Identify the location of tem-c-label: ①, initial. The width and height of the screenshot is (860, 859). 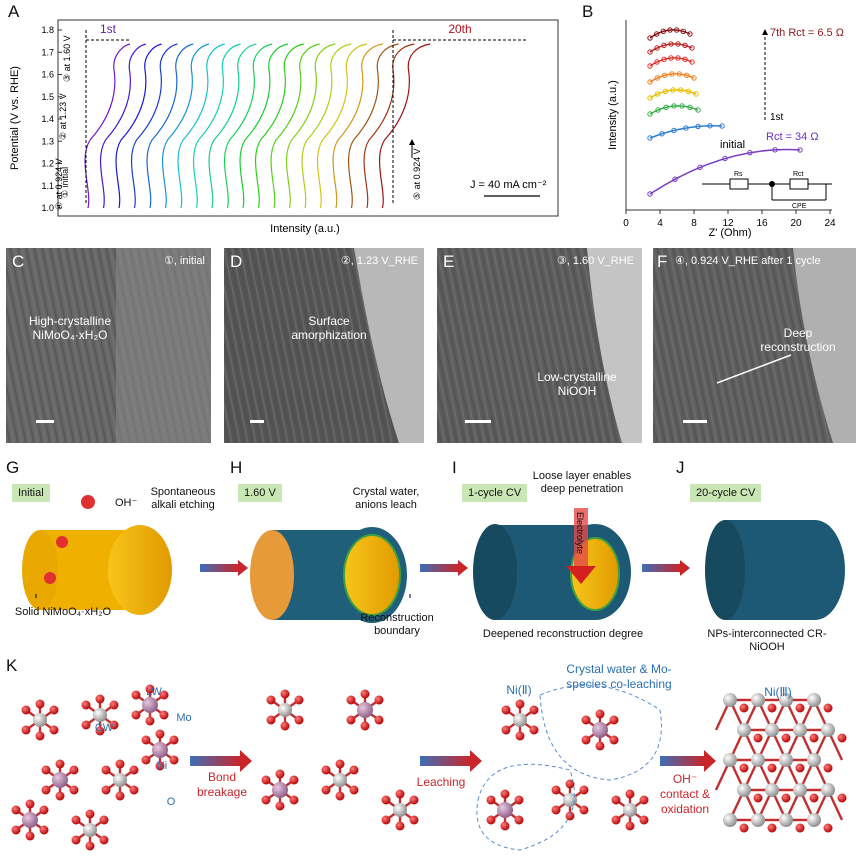
(184, 261).